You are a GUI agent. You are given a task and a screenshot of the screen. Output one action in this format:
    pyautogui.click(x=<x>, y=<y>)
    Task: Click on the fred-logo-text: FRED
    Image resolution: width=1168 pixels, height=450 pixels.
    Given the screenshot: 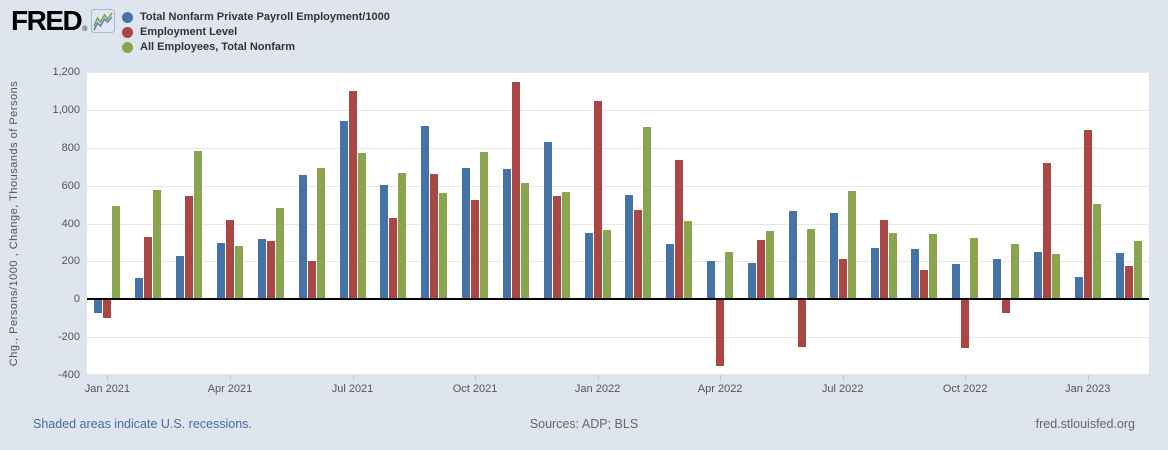 What is the action you would take?
    pyautogui.click(x=47, y=20)
    